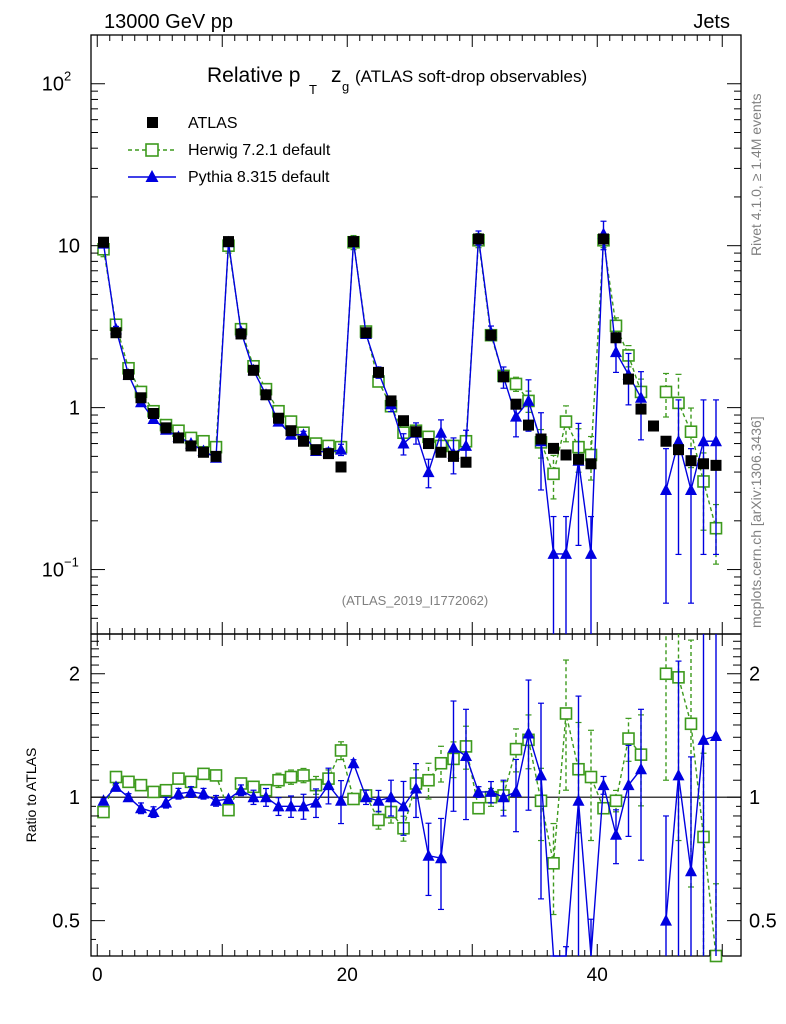 This screenshot has height=1024, width=786. Describe the element at coordinates (415, 600) in the screenshot. I see `analysis-id: (ATLAS_2019_I1772062)` at that location.